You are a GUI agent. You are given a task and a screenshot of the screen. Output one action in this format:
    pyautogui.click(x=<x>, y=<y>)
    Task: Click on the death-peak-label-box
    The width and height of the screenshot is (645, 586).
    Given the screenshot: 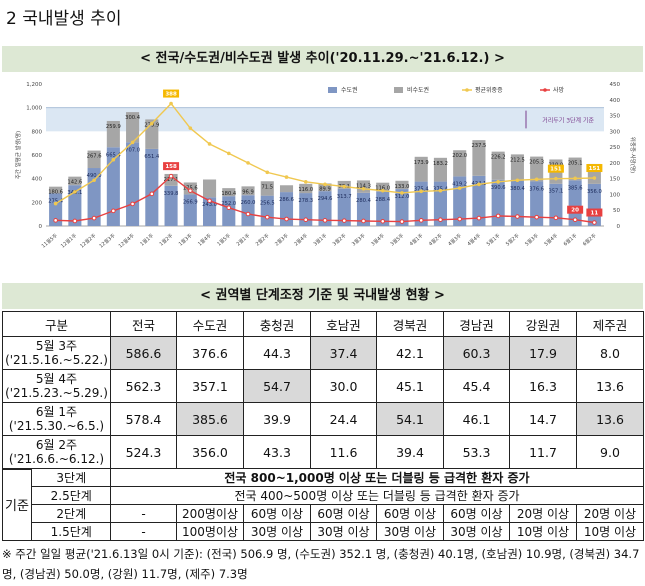 What is the action you would take?
    pyautogui.click(x=171, y=166)
    